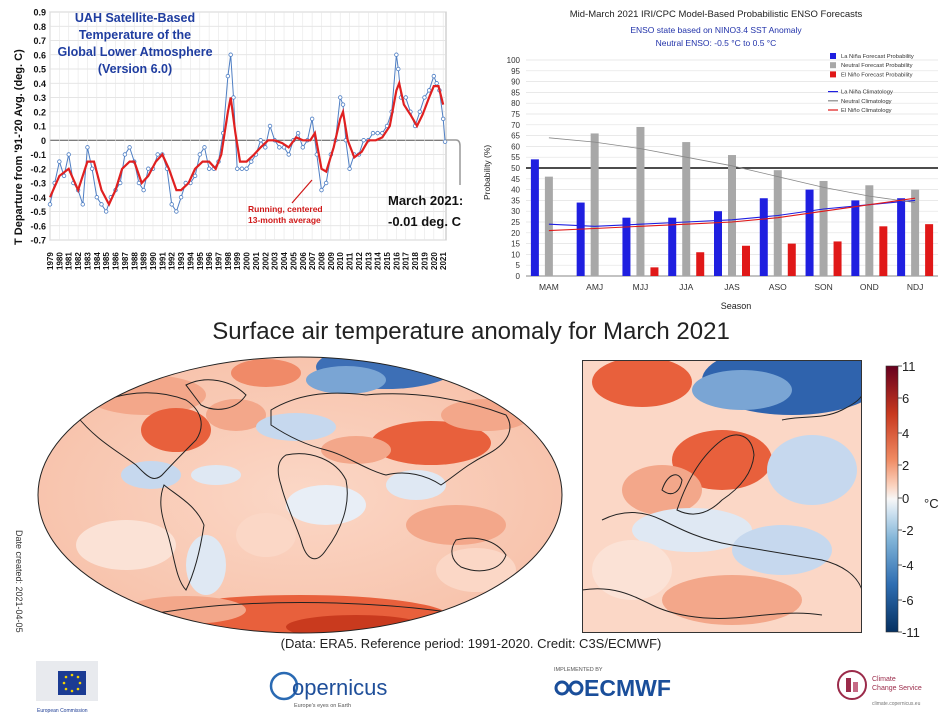 The image size is (942, 716). I want to click on uah-x-tick: 2010, so click(340, 261).